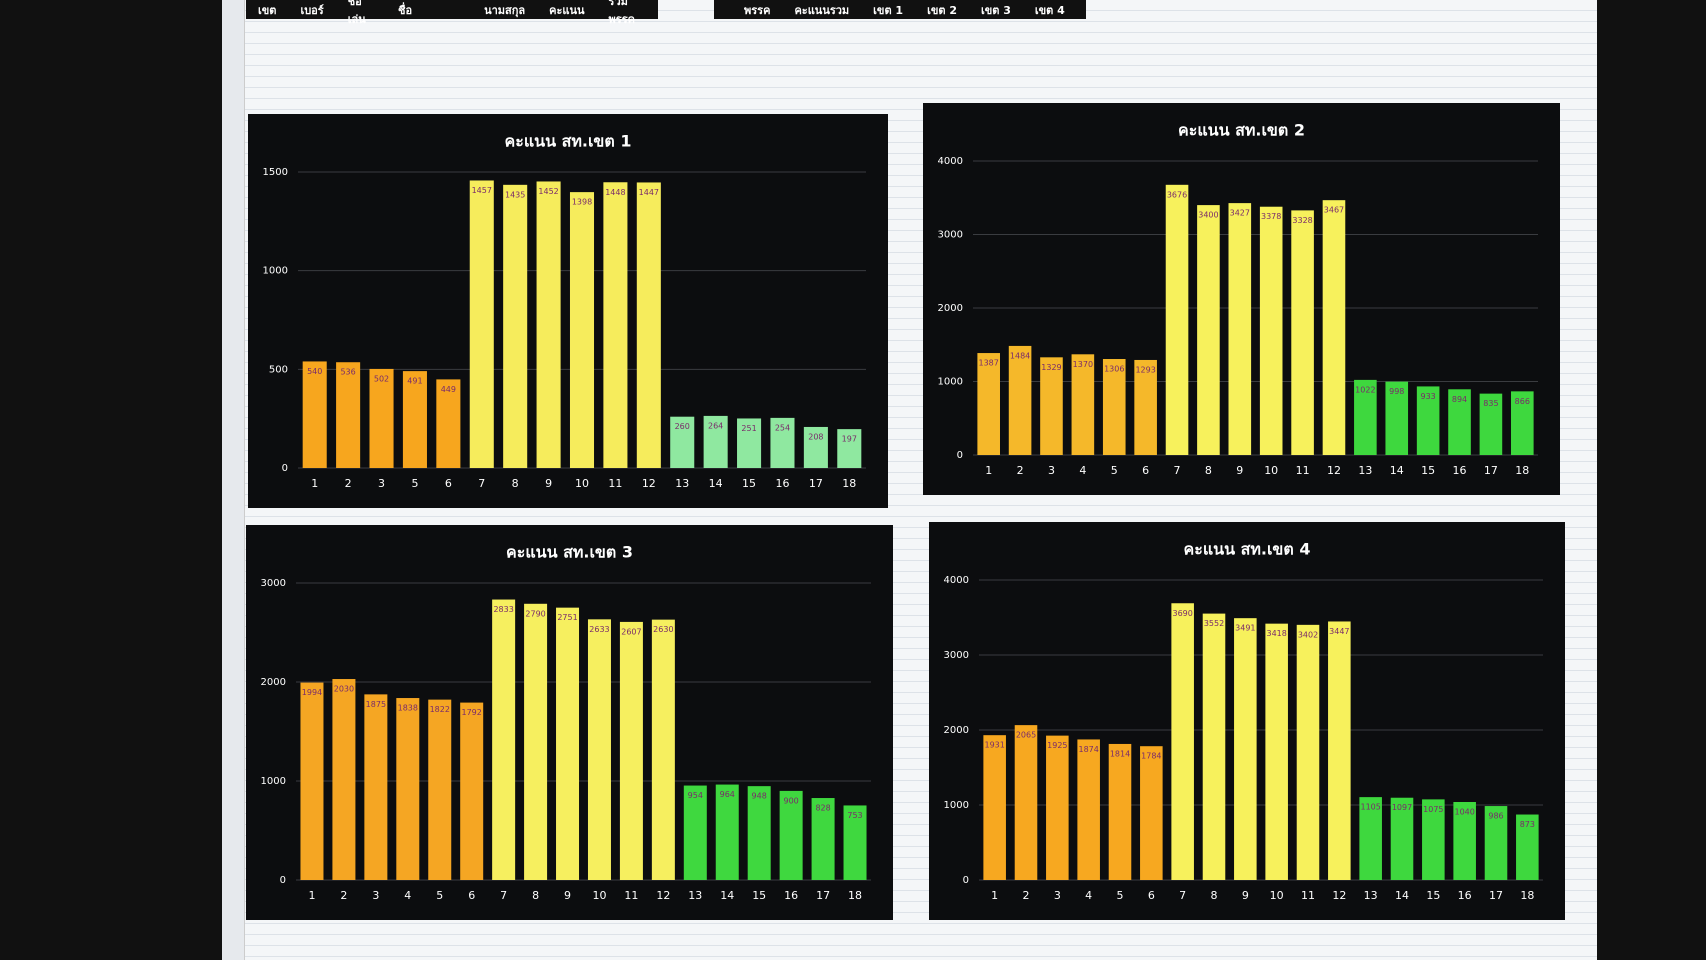 Image resolution: width=1706 pixels, height=960 pixels. What do you see at coordinates (1302, 220) in the screenshot?
I see `value-label: 3328` at bounding box center [1302, 220].